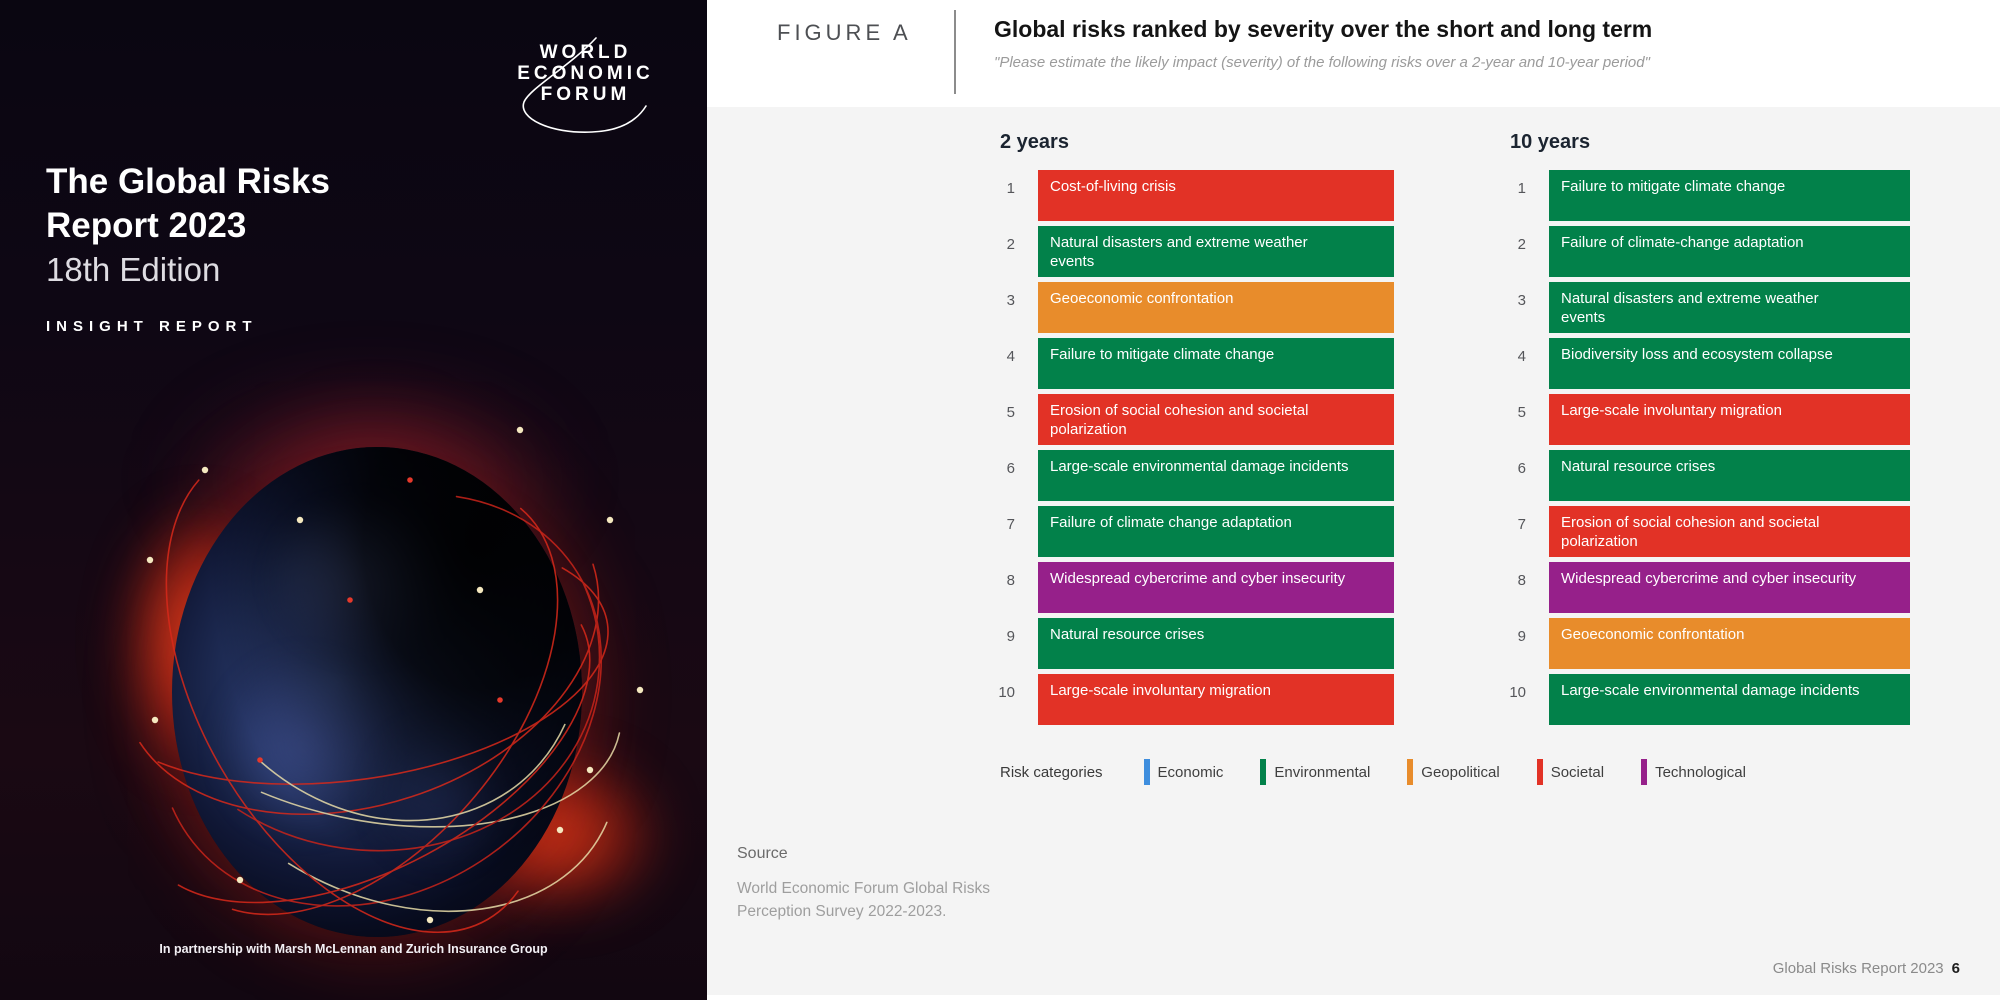  What do you see at coordinates (1521, 524) in the screenshot?
I see `rank-number: 7` at bounding box center [1521, 524].